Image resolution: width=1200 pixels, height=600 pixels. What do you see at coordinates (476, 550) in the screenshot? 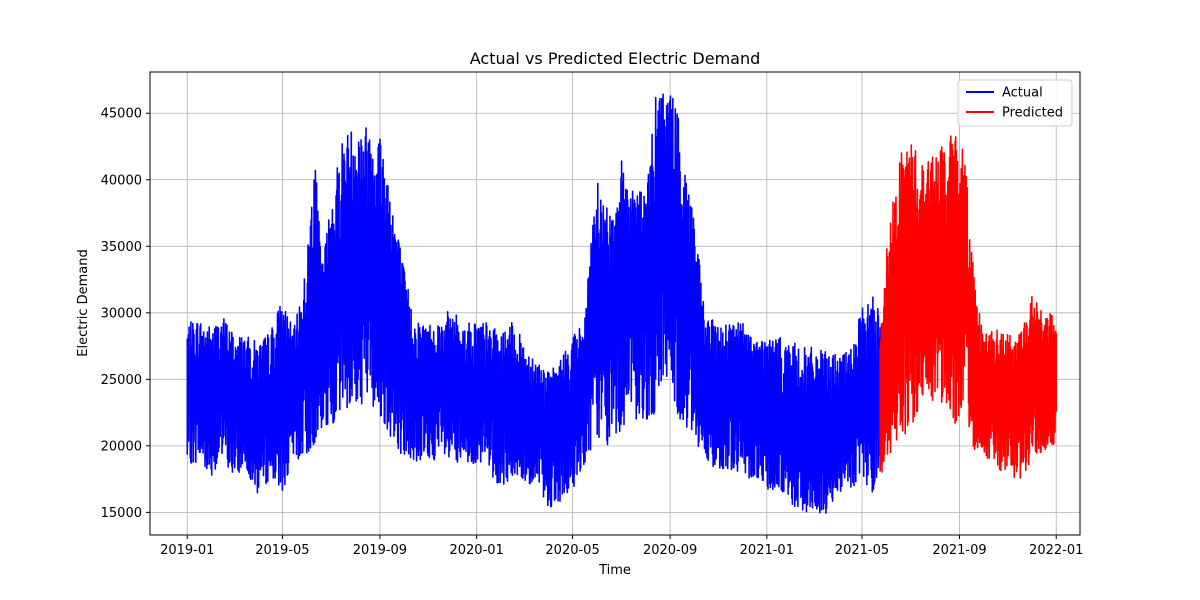
I see `x-tick-label: 2020-01` at bounding box center [476, 550].